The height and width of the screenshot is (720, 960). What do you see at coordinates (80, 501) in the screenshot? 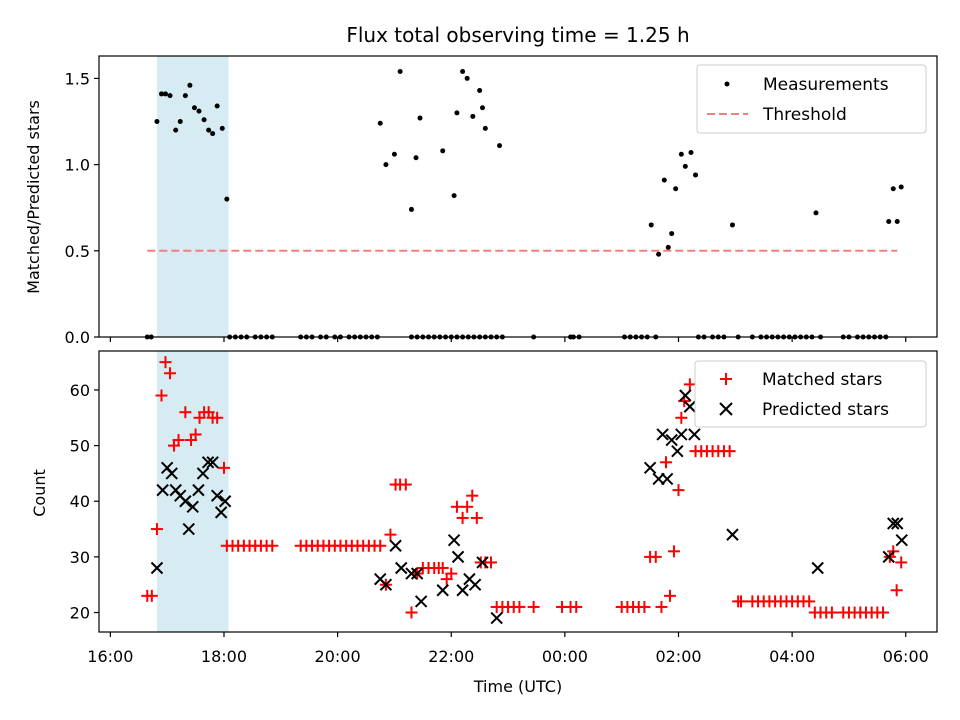
I see `y-tick-label: 40` at bounding box center [80, 501].